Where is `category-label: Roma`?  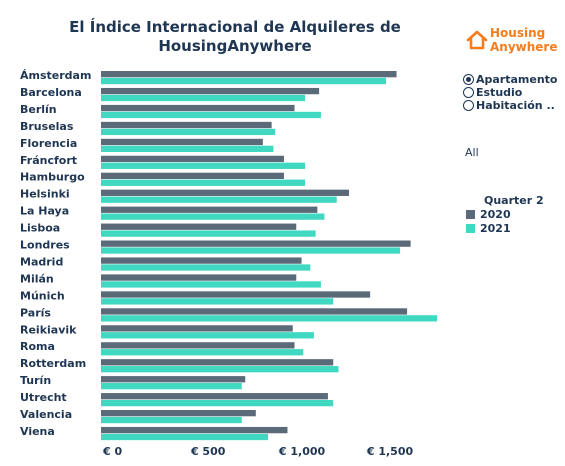
category-label: Roma is located at coordinates (37, 346).